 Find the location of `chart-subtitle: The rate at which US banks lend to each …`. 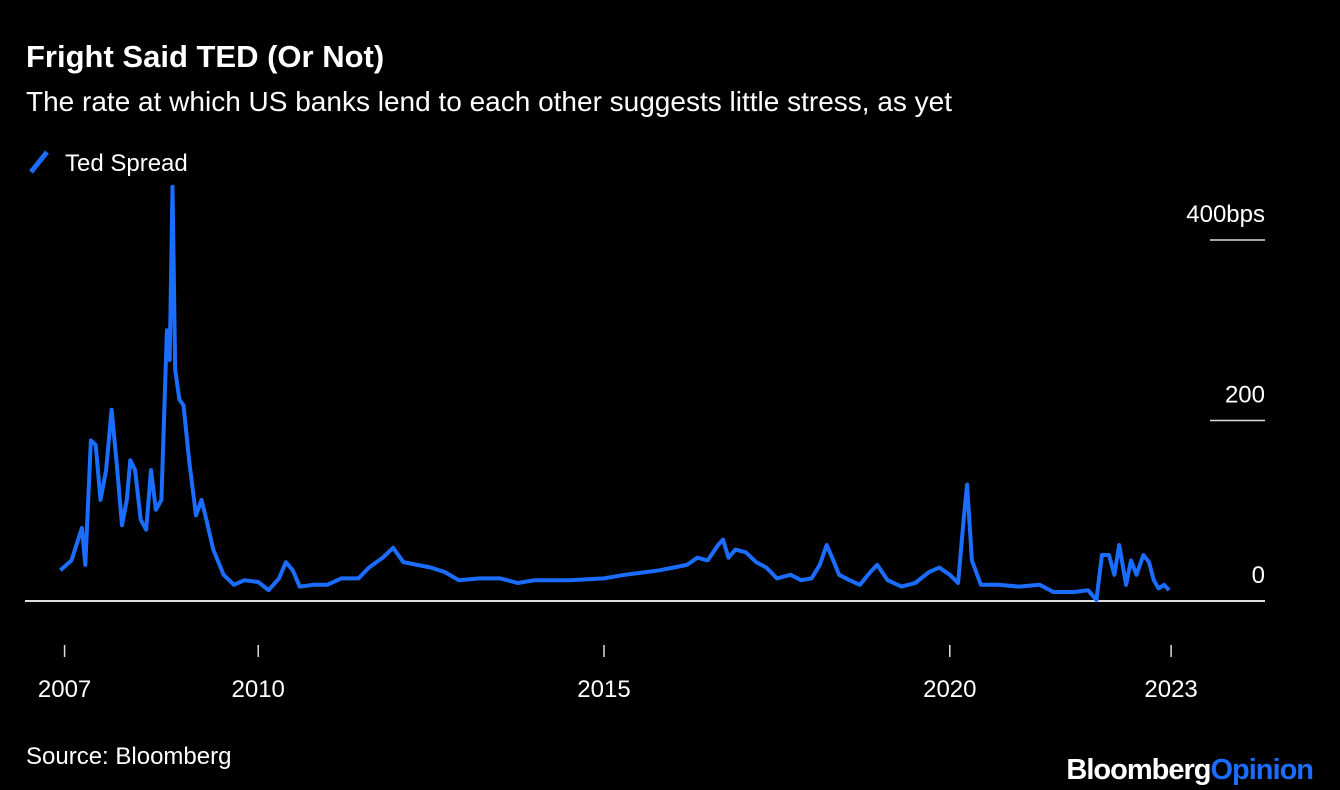

chart-subtitle: The rate at which US banks lend to each … is located at coordinates (489, 101).